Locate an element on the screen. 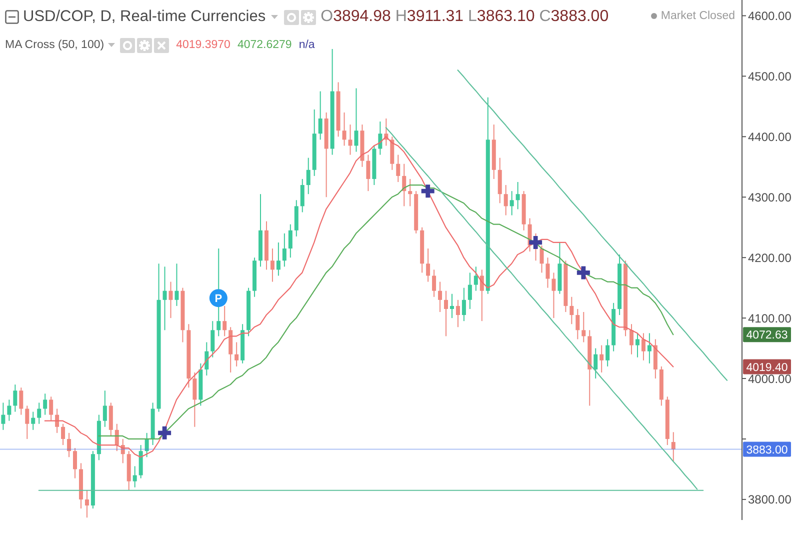 The height and width of the screenshot is (533, 800). y-tick-label: 4200.00 is located at coordinates (770, 257).